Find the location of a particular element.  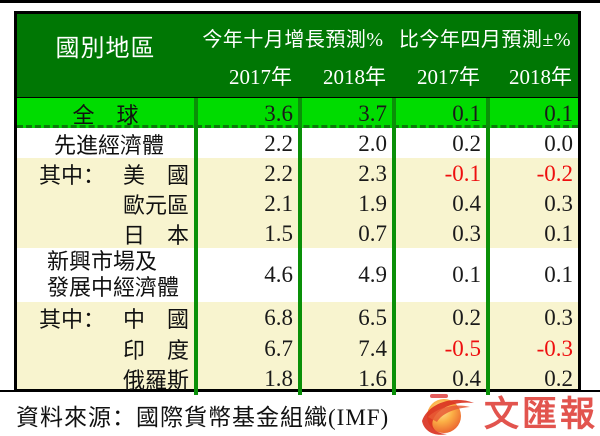

table-row: 俄羅斯 1.8 1.6 0.4 0.2 is located at coordinates (297, 379).